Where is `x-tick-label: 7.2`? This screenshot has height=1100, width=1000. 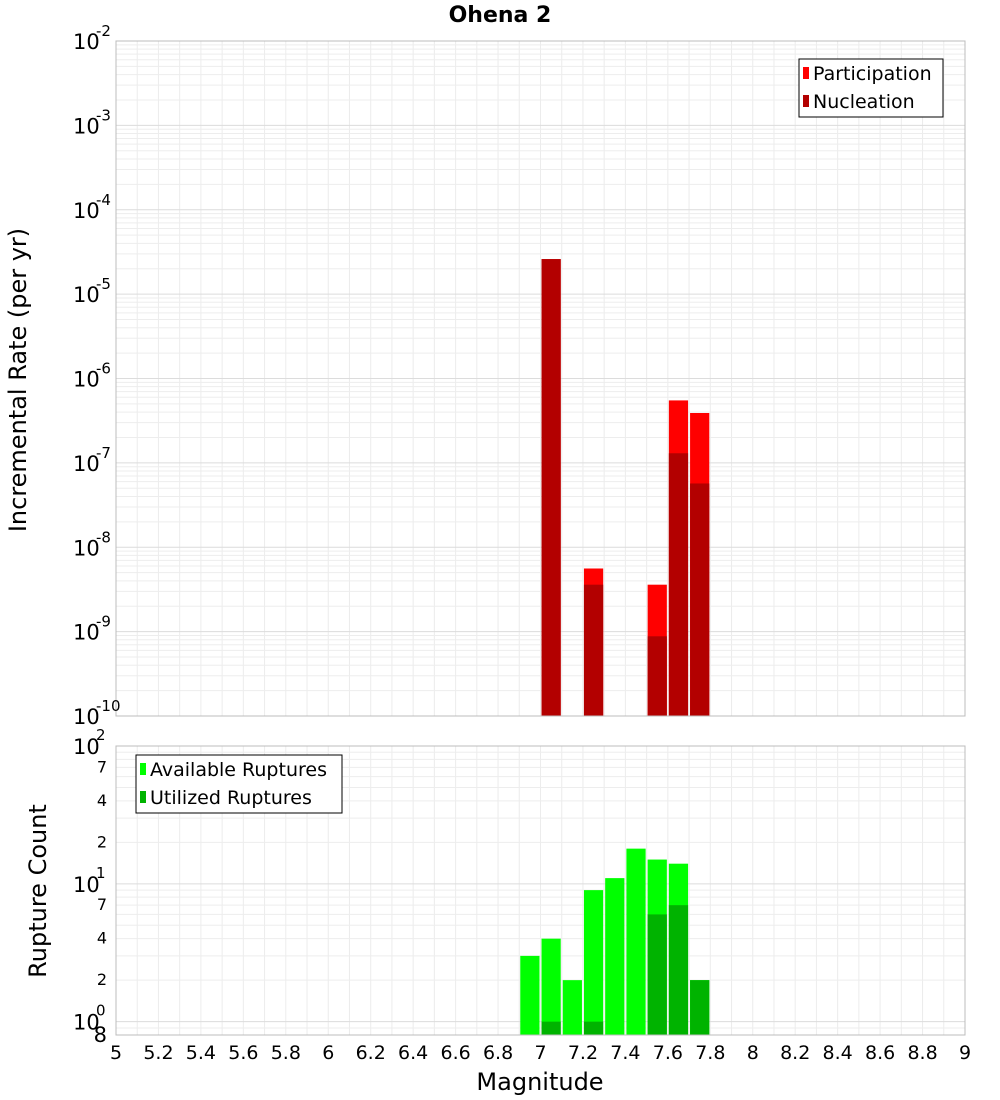 x-tick-label: 7.2 is located at coordinates (583, 1053).